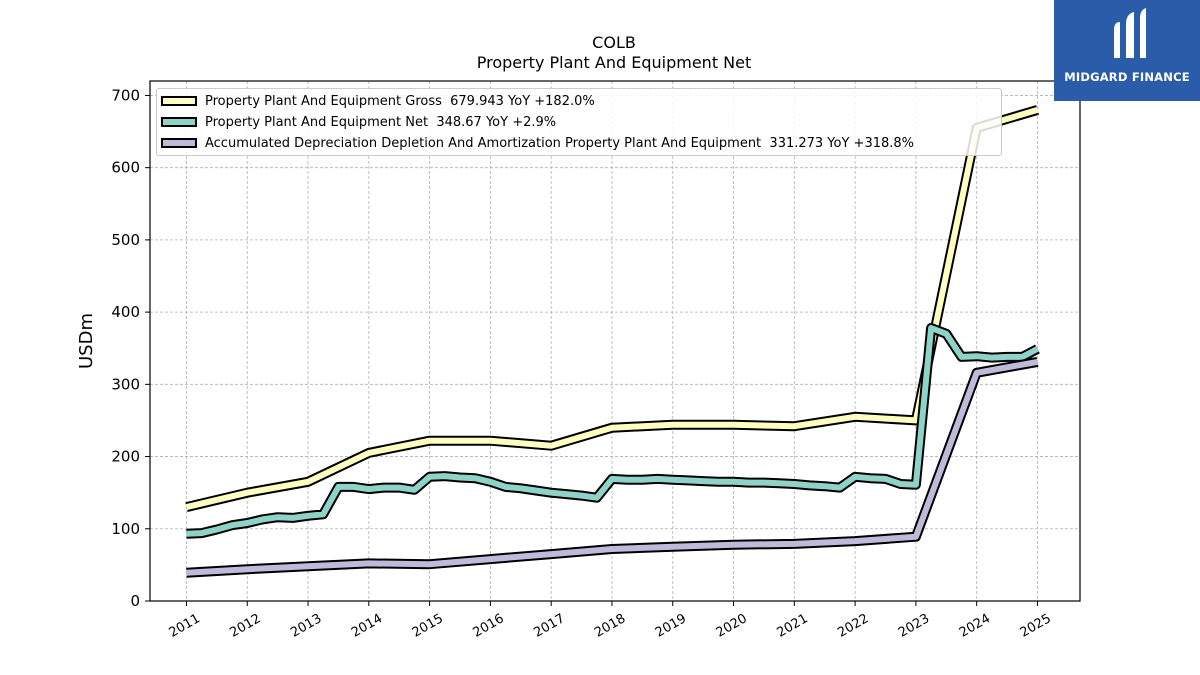 The height and width of the screenshot is (675, 1200). What do you see at coordinates (614, 42) in the screenshot?
I see `chart-title: COLB` at bounding box center [614, 42].